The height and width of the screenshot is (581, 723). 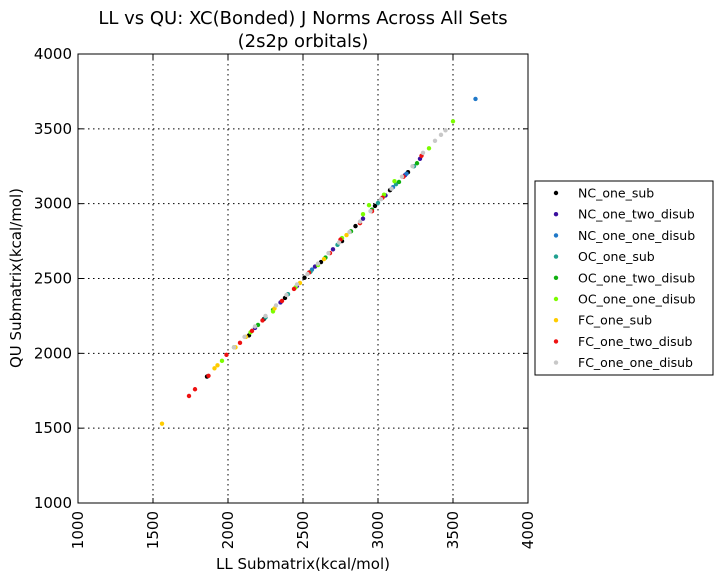 What do you see at coordinates (616, 256) in the screenshot?
I see `legend-label: OC_one_sub` at bounding box center [616, 256].